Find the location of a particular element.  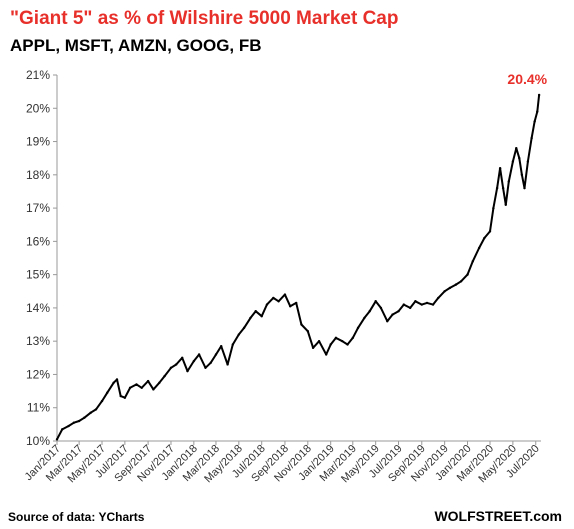

y-tick-label: 15% is located at coordinates (38, 275).